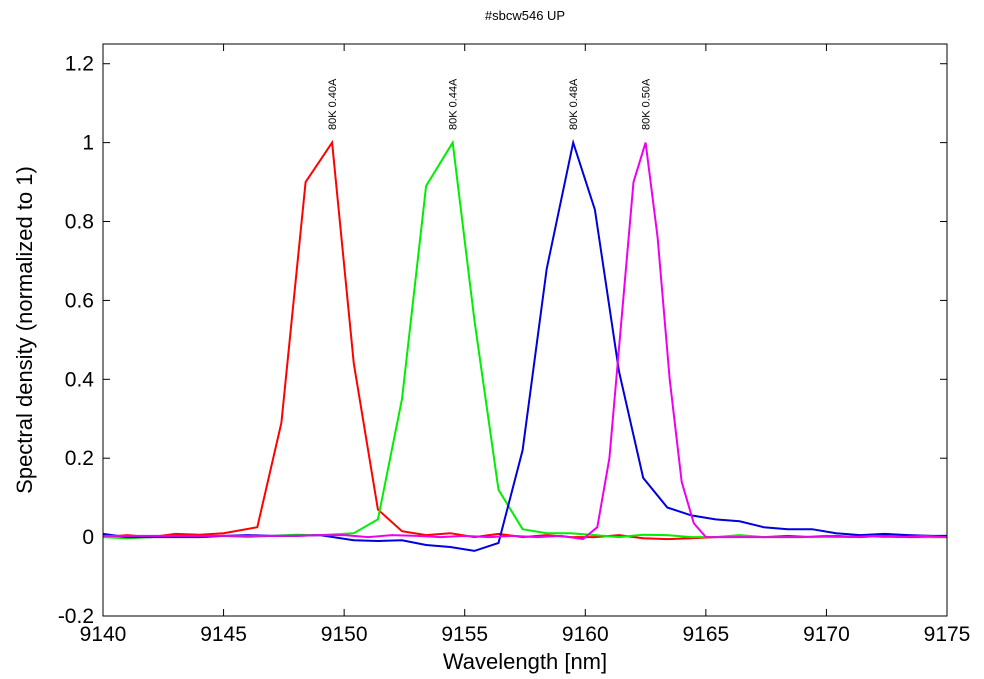 The width and height of the screenshot is (984, 679). What do you see at coordinates (88, 143) in the screenshot?
I see `y-tick-label: 1` at bounding box center [88, 143].